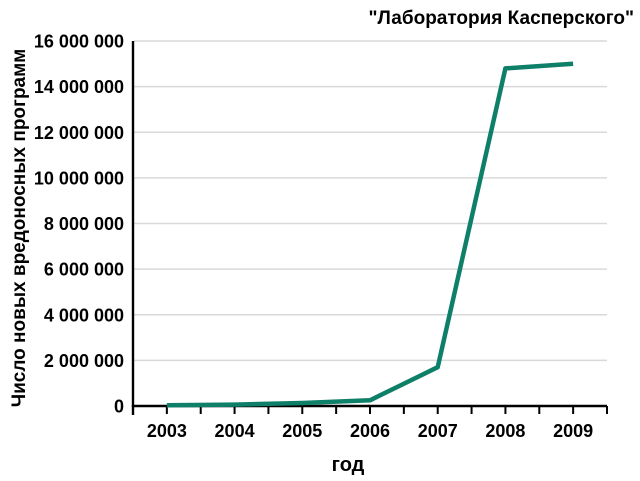 The width and height of the screenshot is (640, 481). Describe the element at coordinates (84, 315) in the screenshot. I see `y-tick-label: 4 000 000` at that location.